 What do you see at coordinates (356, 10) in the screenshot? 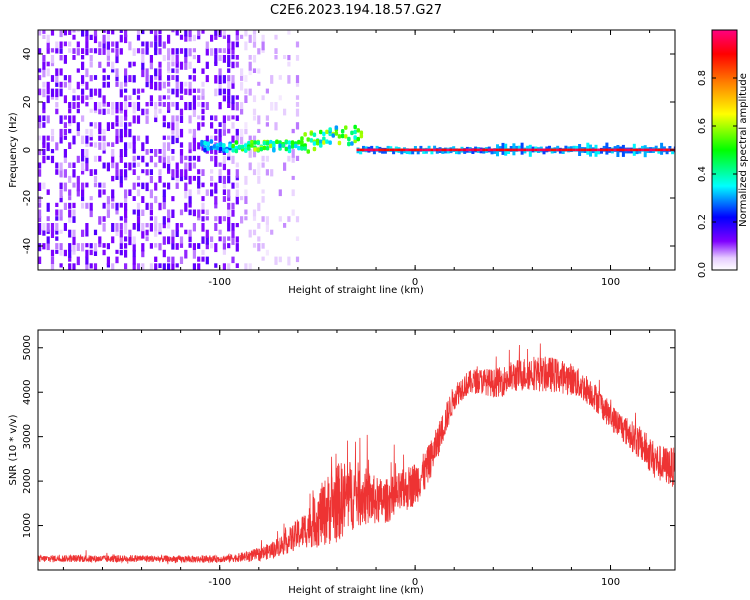
I see `chart-title: C2E6.2023.194.18.57.G27` at bounding box center [356, 10].